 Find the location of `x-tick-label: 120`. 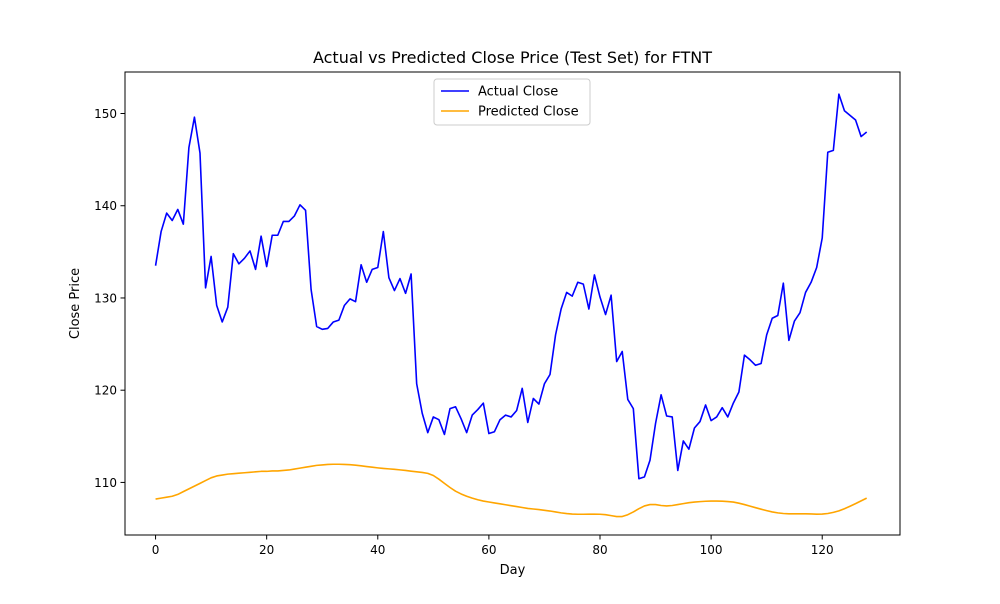

x-tick-label: 120 is located at coordinates (822, 550).